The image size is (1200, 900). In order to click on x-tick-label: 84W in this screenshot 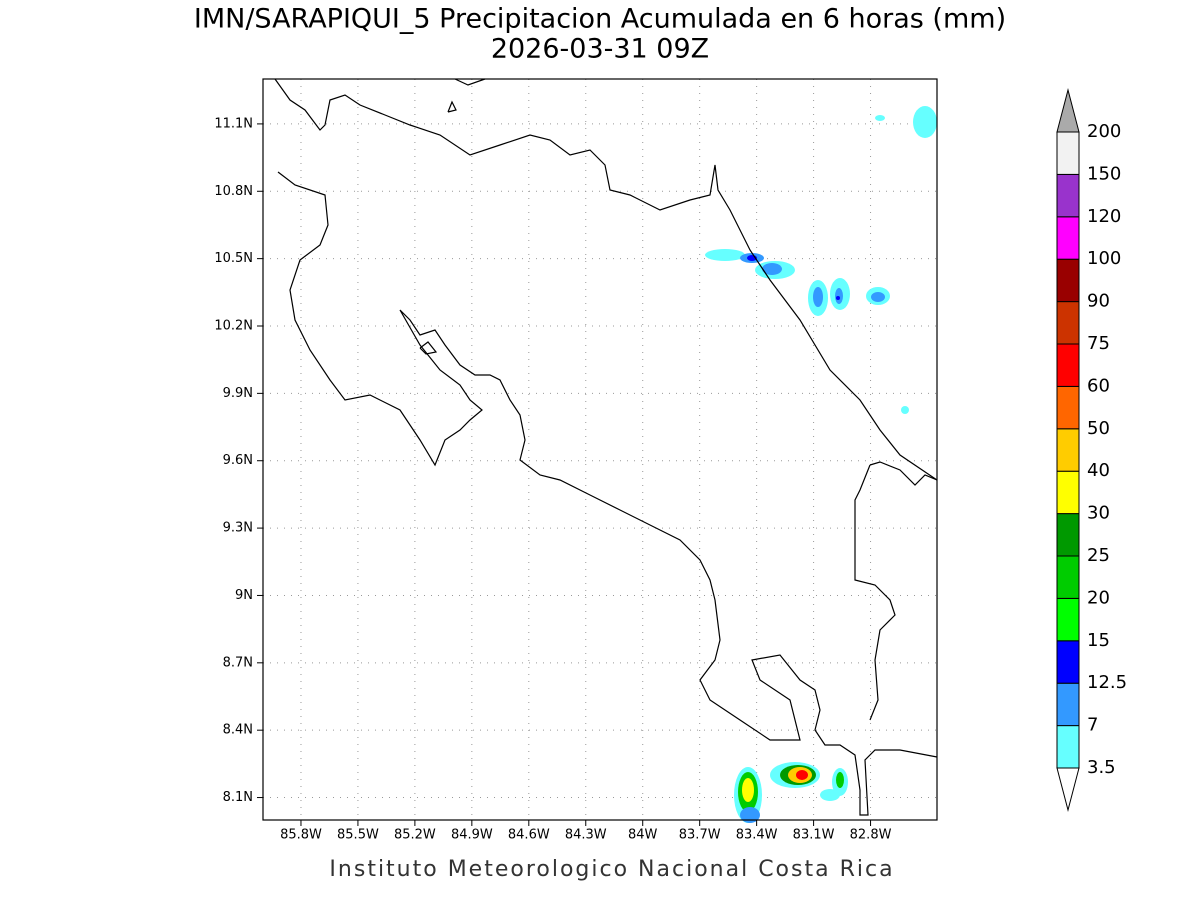, I will do `click(643, 835)`.